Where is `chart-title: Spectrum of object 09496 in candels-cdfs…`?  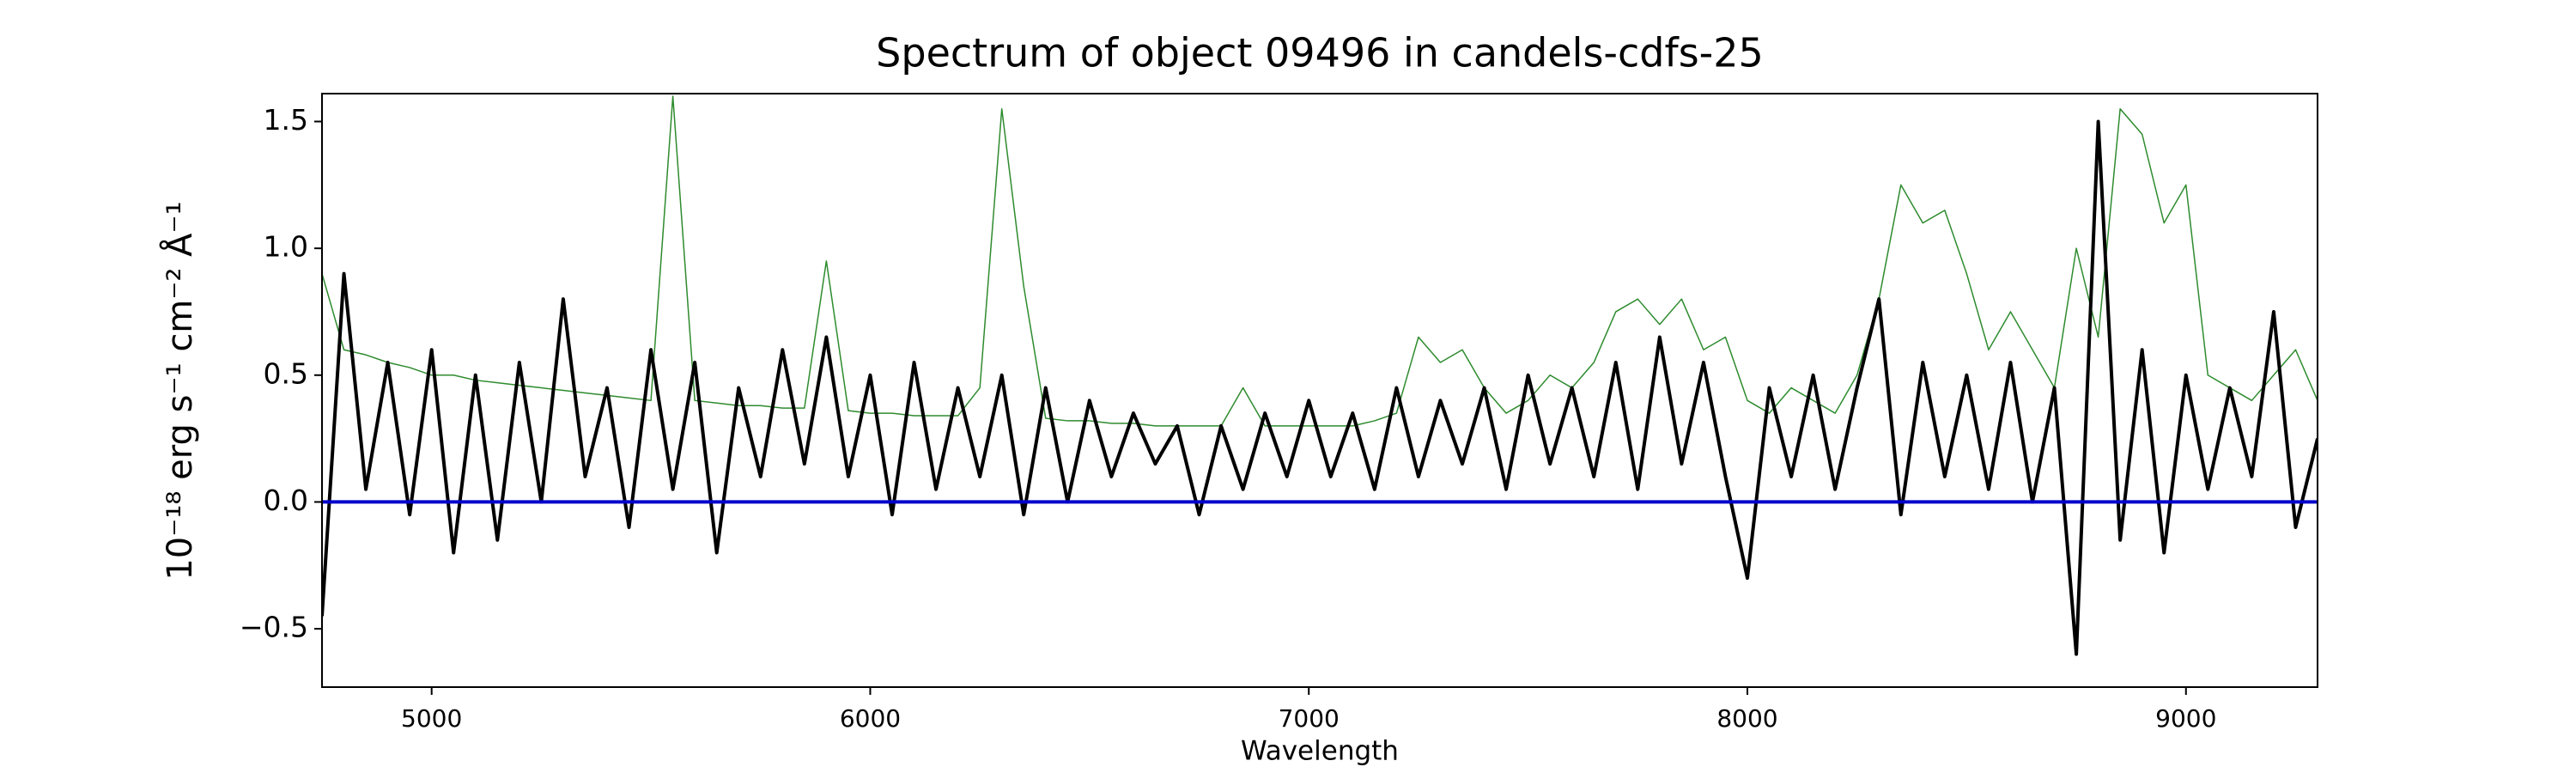 chart-title: Spectrum of object 09496 in candels-cdfs… is located at coordinates (1320, 53).